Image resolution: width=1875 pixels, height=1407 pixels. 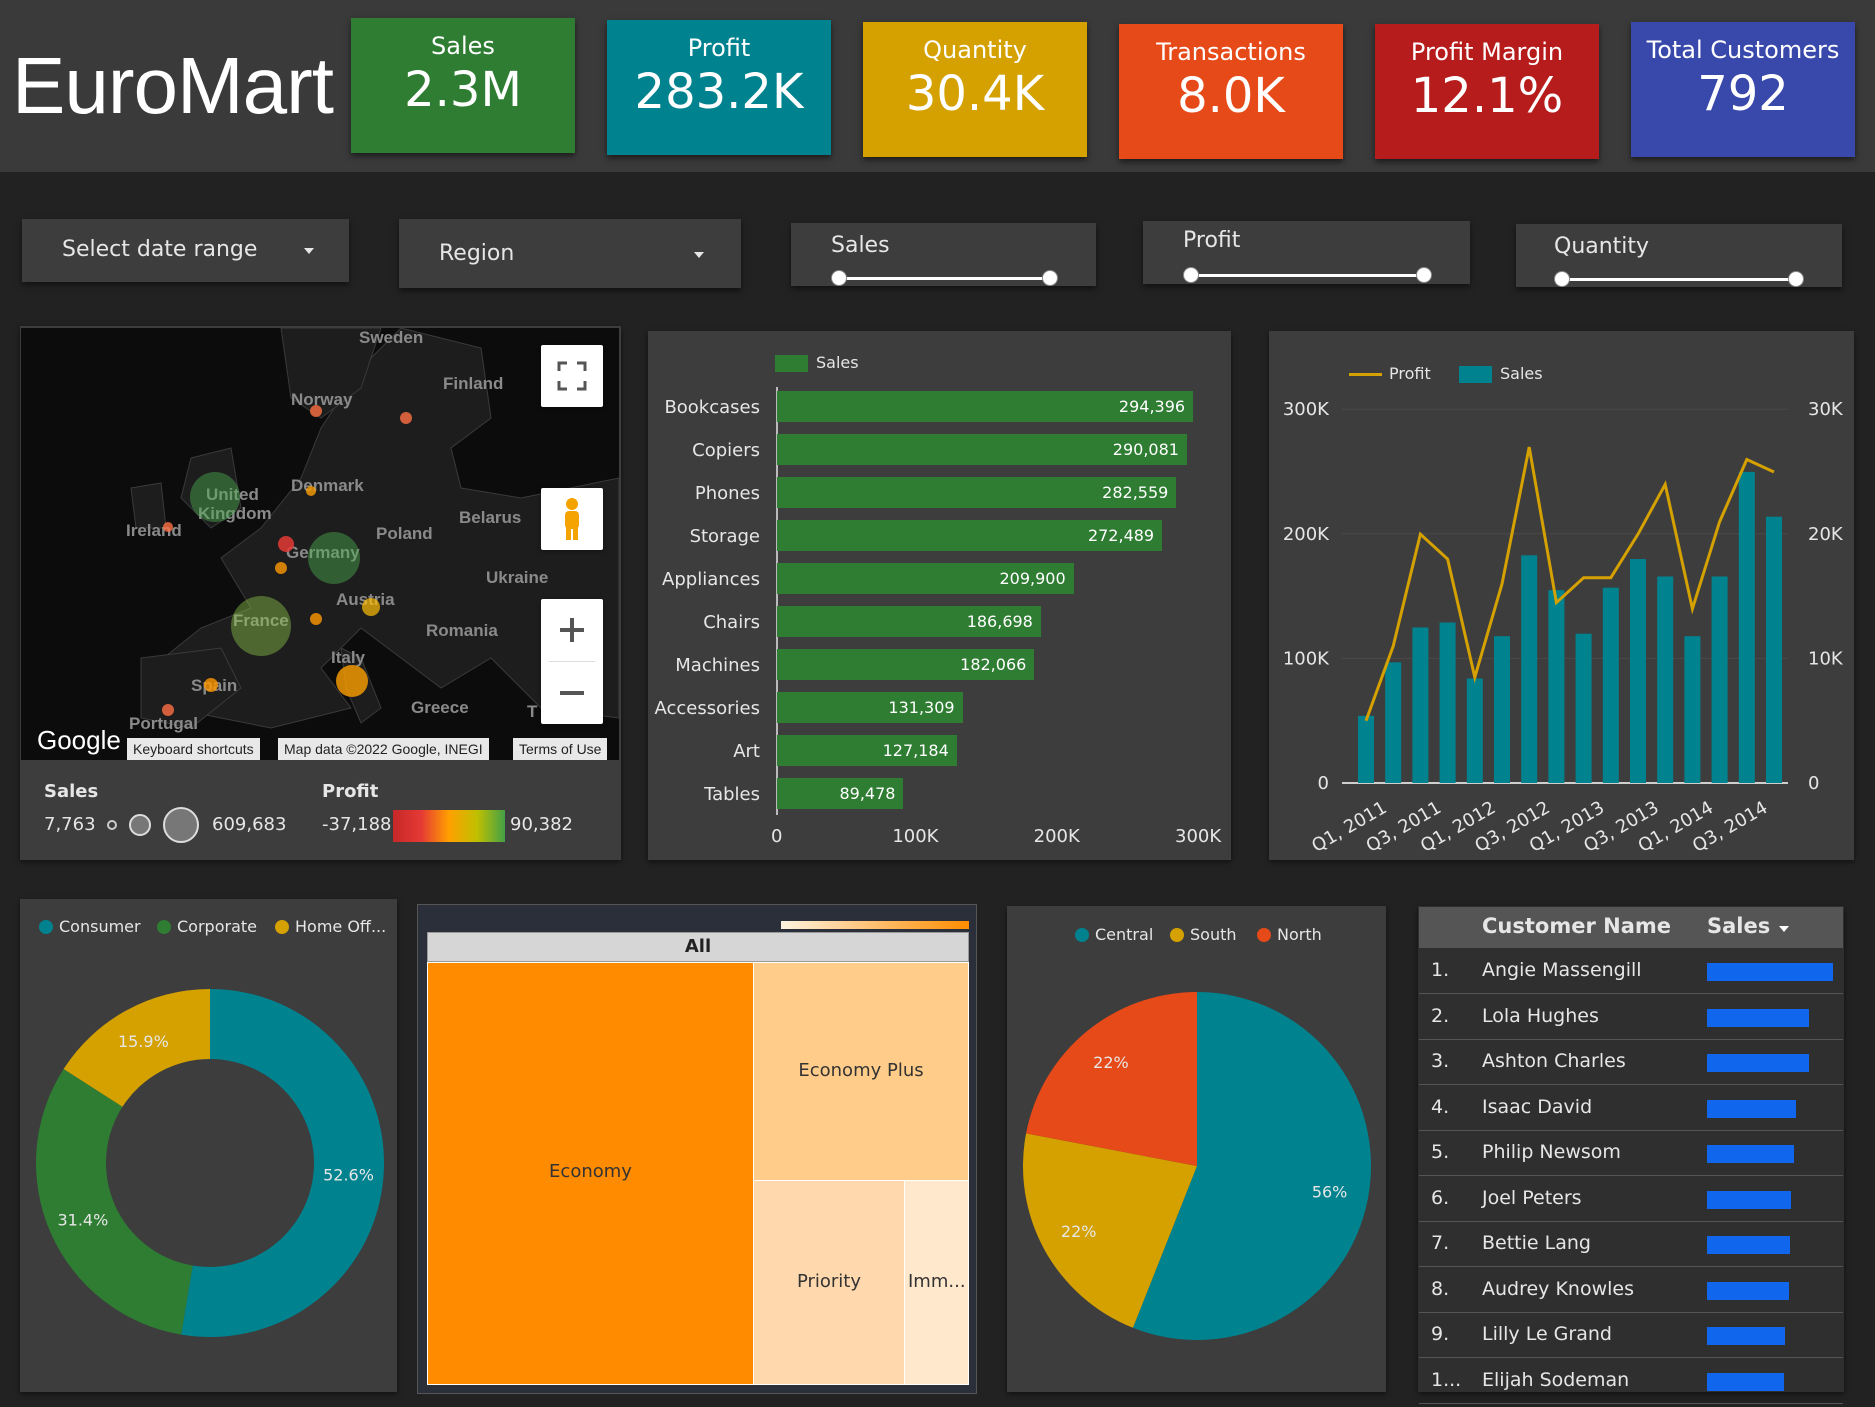 What do you see at coordinates (560, 749) in the screenshot?
I see `terms-of-use-link: Terms of Use` at bounding box center [560, 749].